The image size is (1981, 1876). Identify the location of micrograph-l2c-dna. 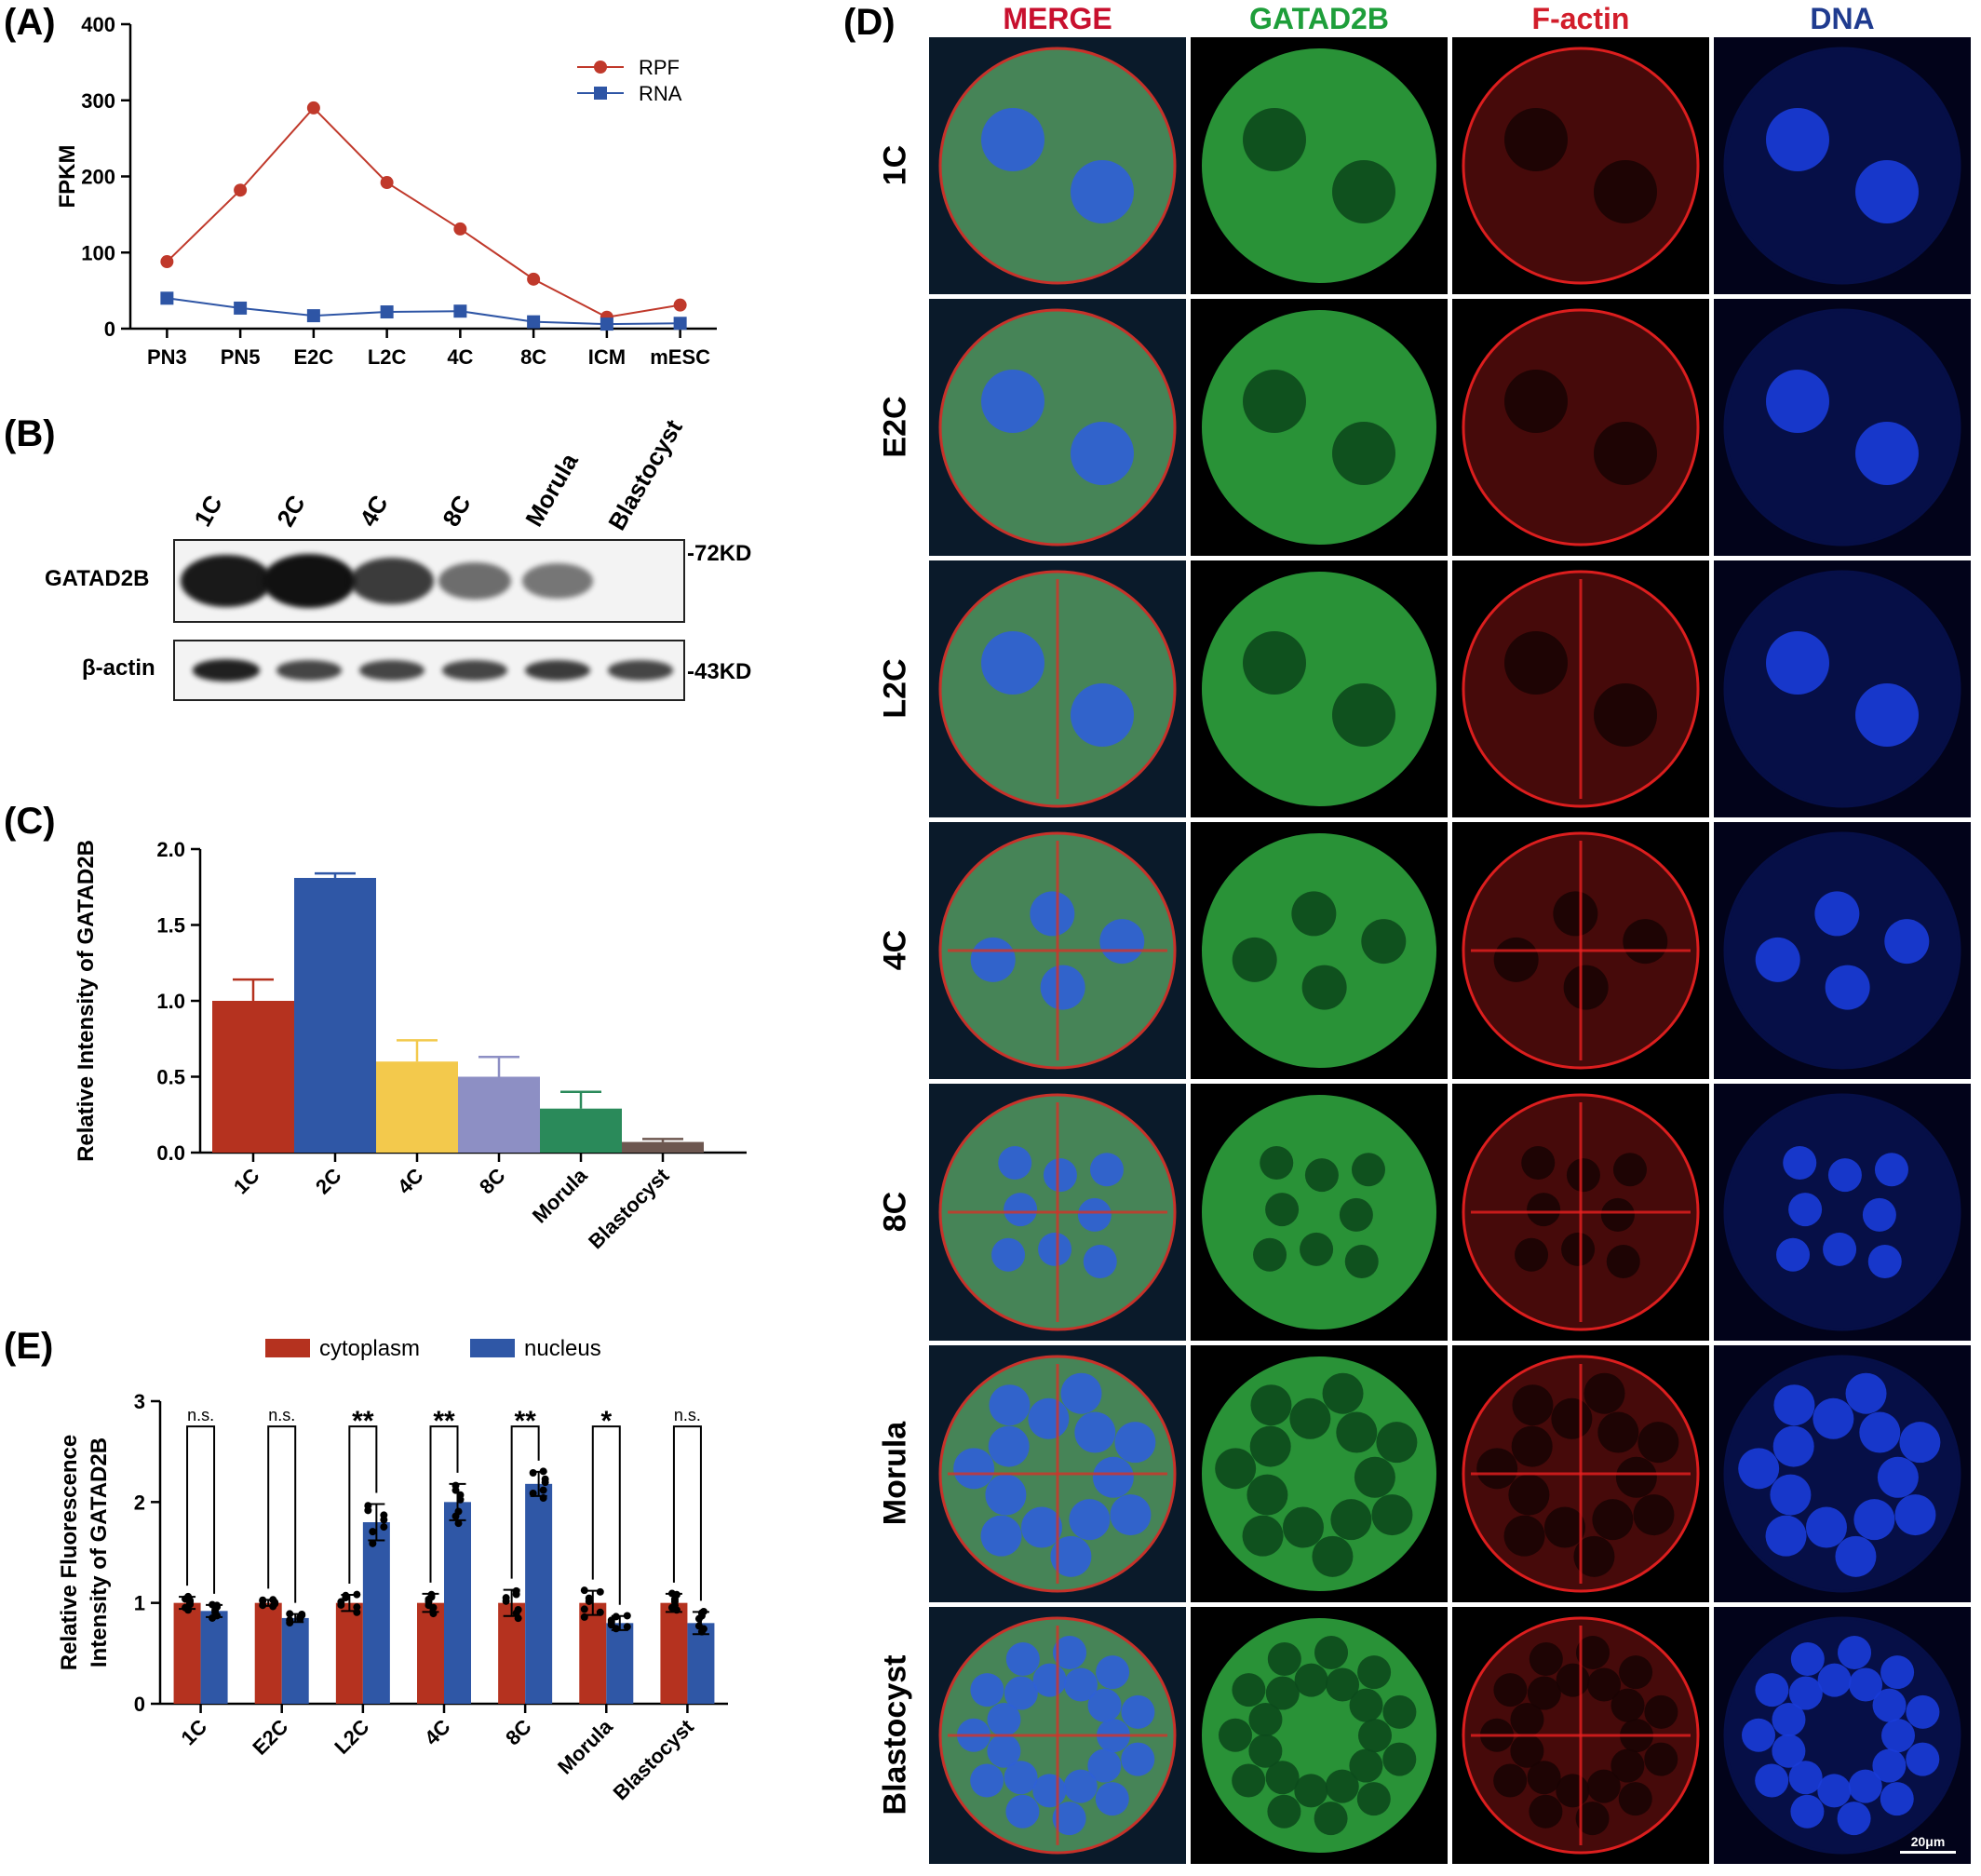
(1843, 688).